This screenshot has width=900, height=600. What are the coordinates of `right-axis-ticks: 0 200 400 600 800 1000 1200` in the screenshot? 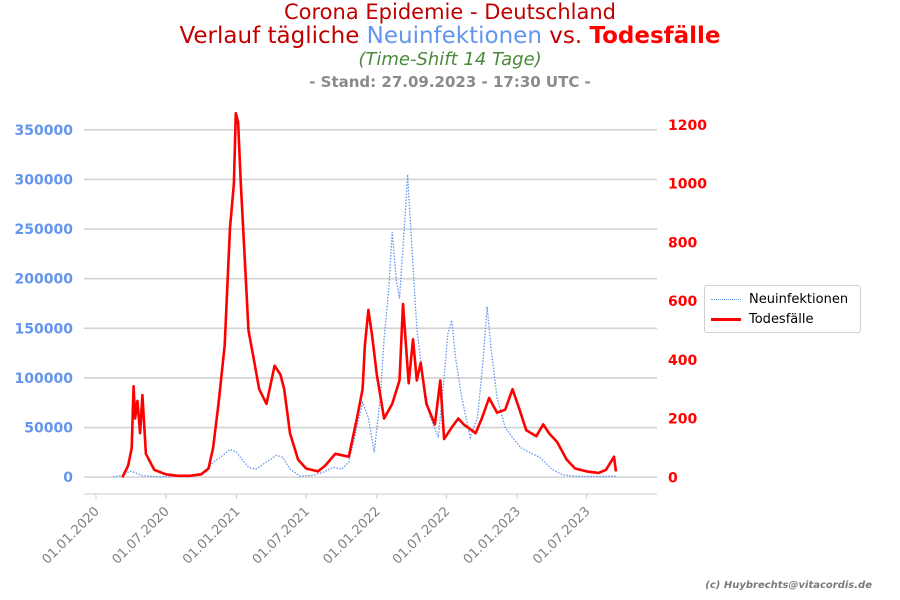 It's located at (687, 302).